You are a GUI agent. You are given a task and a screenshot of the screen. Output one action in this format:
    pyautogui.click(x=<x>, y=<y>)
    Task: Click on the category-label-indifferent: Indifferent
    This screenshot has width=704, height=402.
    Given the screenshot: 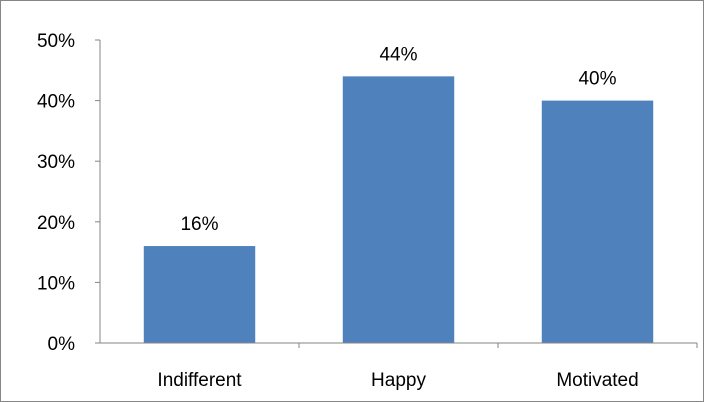 What is the action you would take?
    pyautogui.click(x=199, y=380)
    